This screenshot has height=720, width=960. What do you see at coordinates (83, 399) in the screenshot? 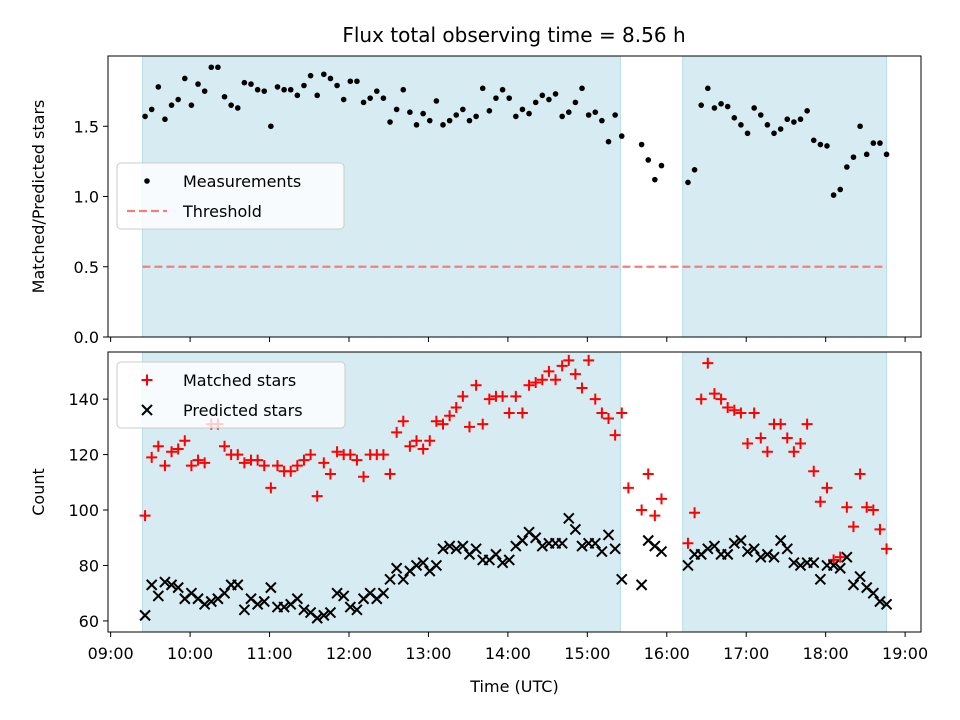
I see `y-tick-label: 140` at bounding box center [83, 399].